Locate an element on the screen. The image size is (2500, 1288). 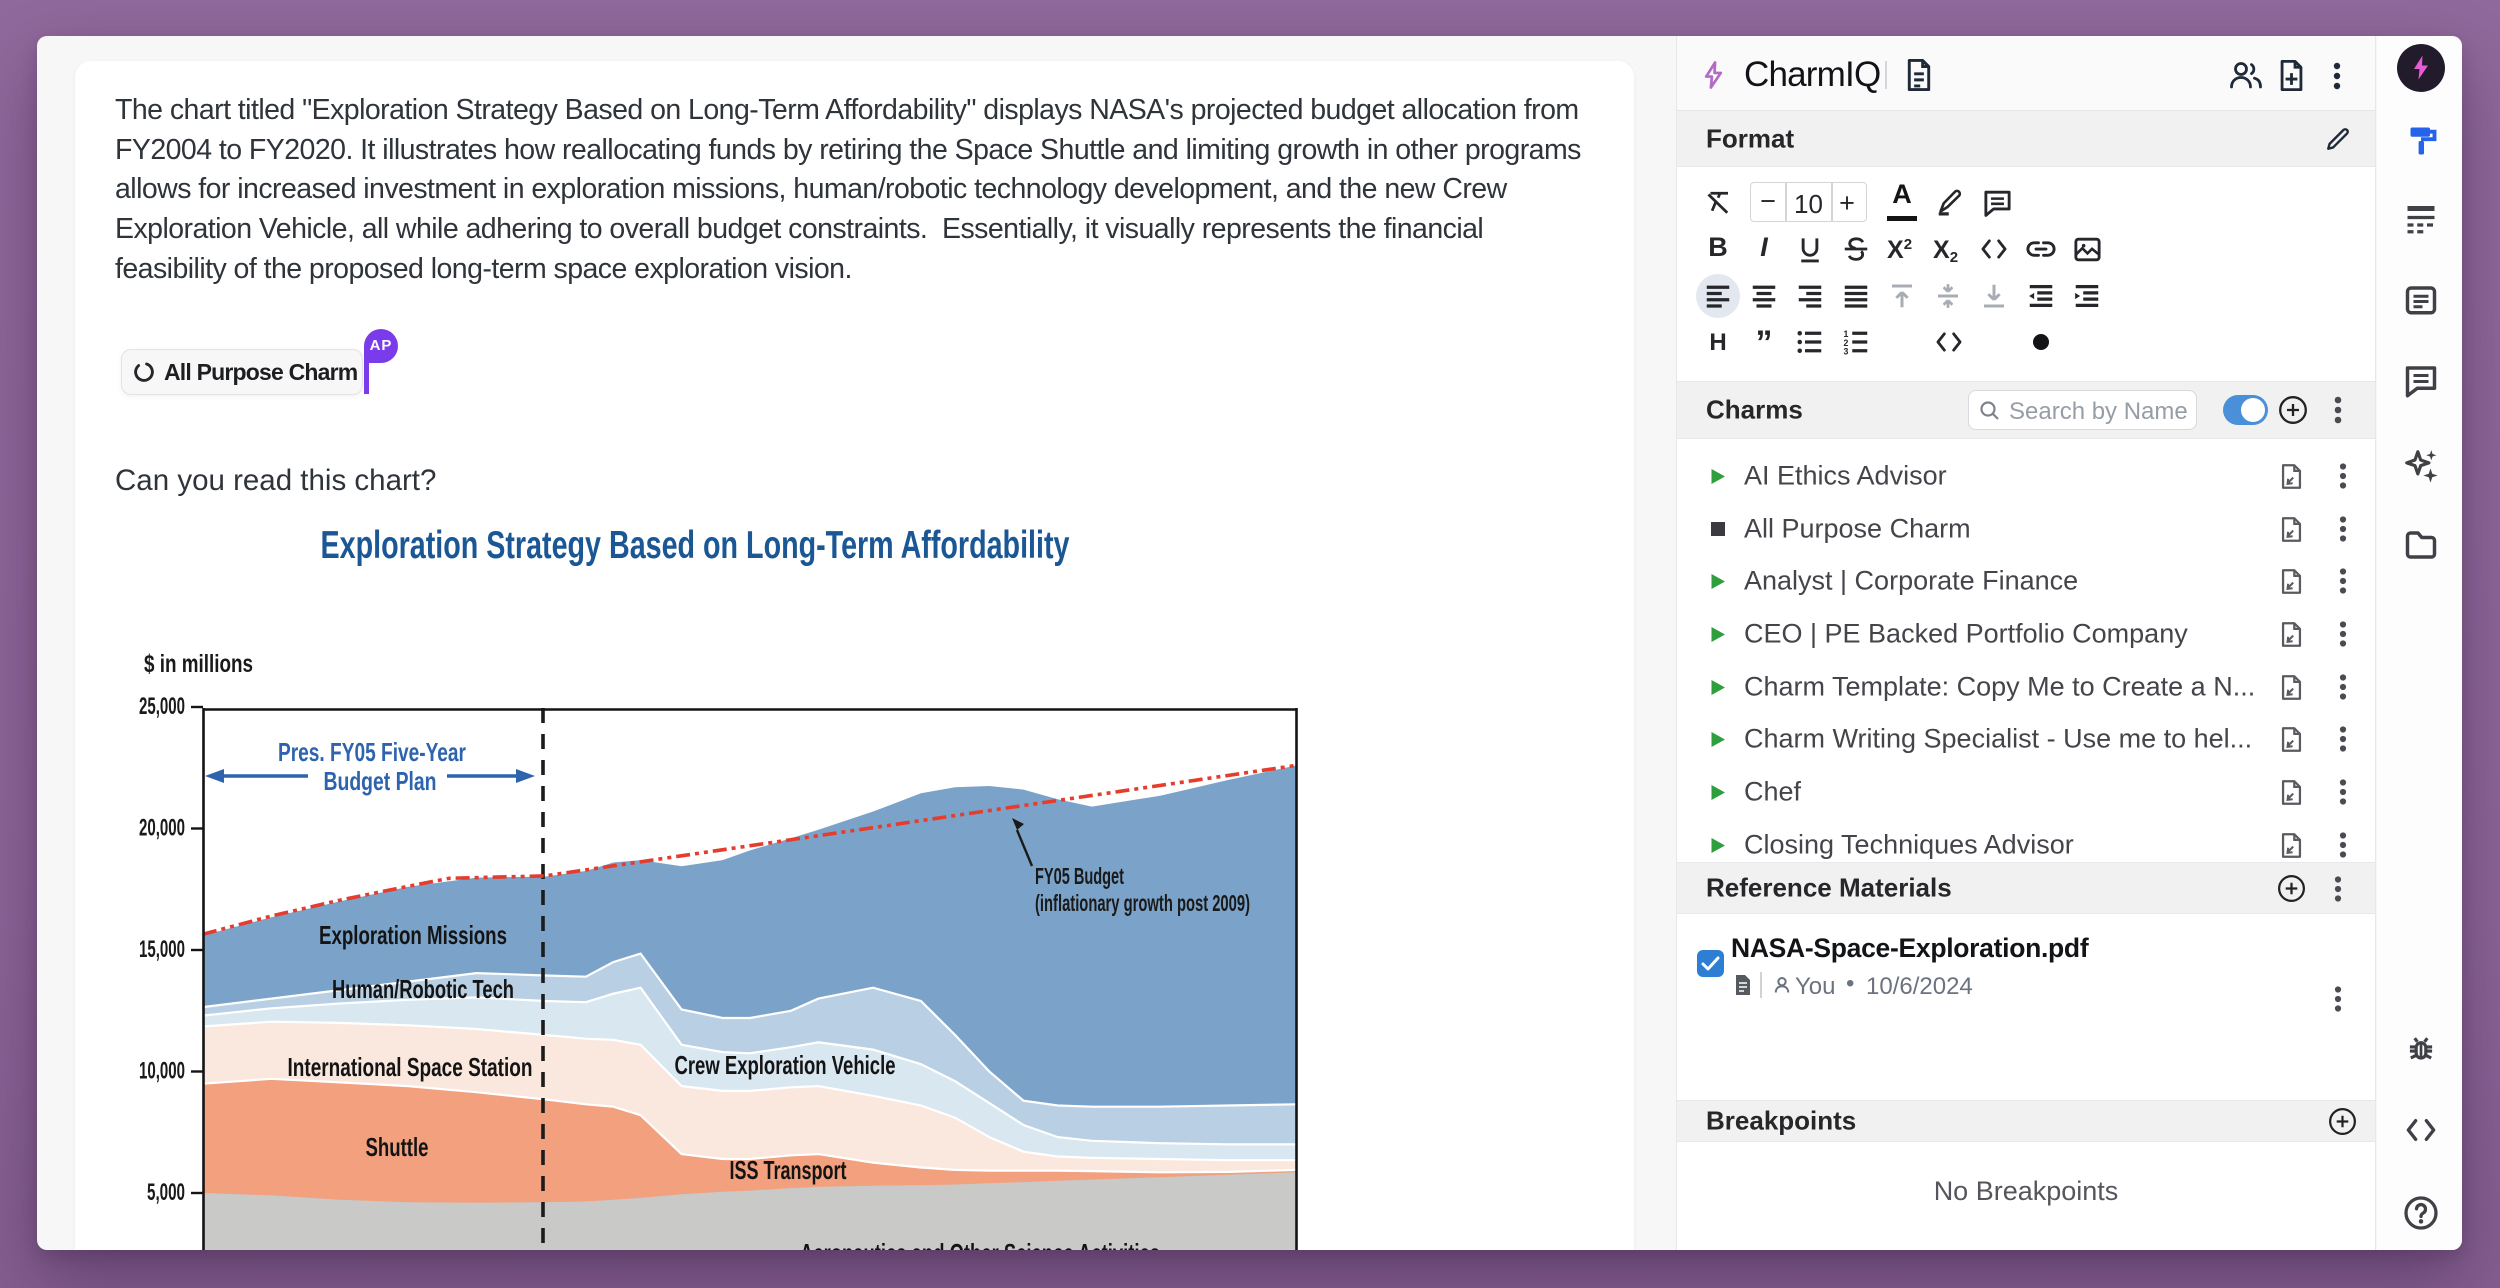
svg-text: Exploration Missions is located at coordinates (413, 935).